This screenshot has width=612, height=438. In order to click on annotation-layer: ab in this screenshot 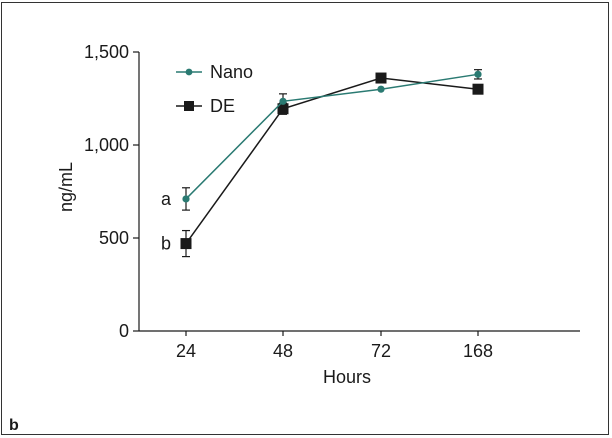, I will do `click(166, 221)`.